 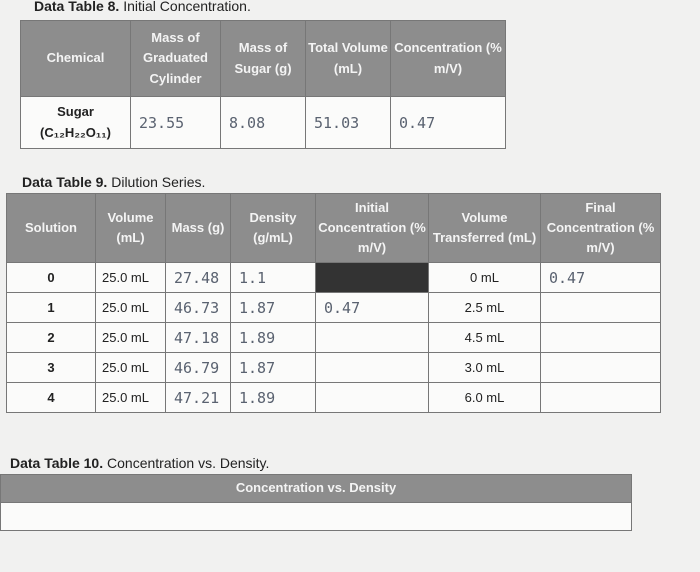 What do you see at coordinates (372, 228) in the screenshot?
I see `header-cell: Initial Concentration (% m/V)` at bounding box center [372, 228].